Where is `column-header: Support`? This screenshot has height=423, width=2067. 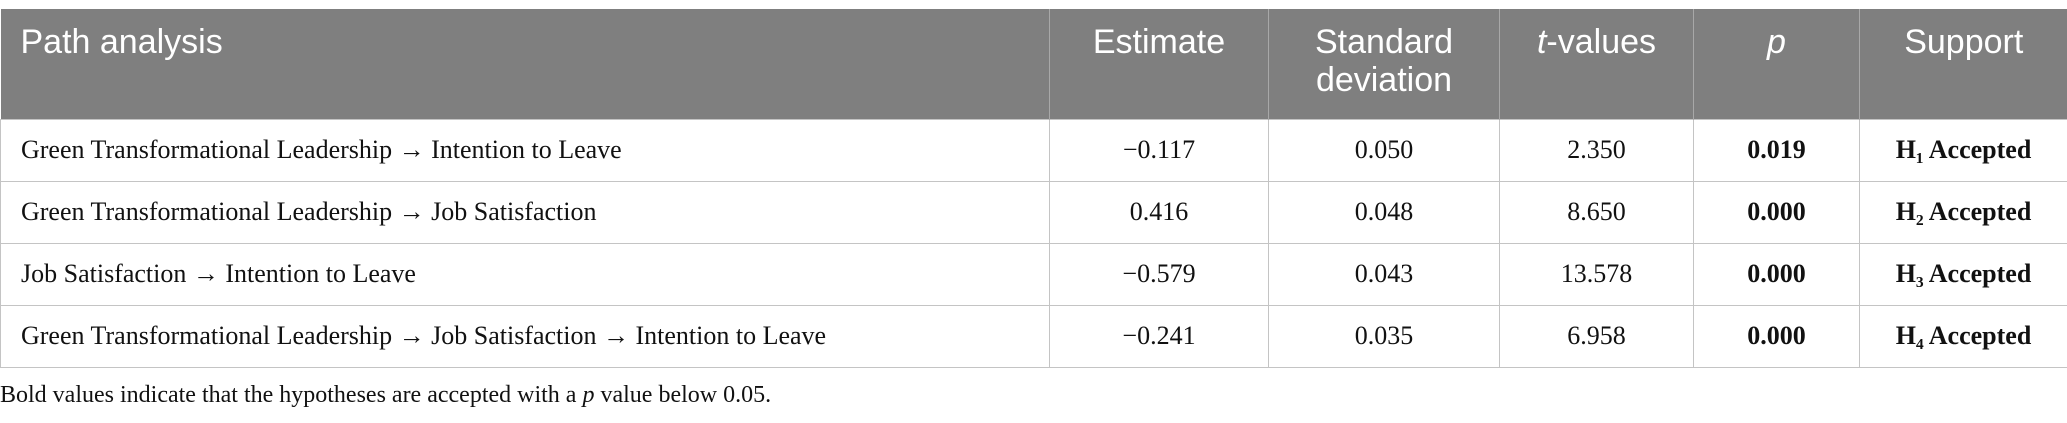
column-header: Support is located at coordinates (1963, 64).